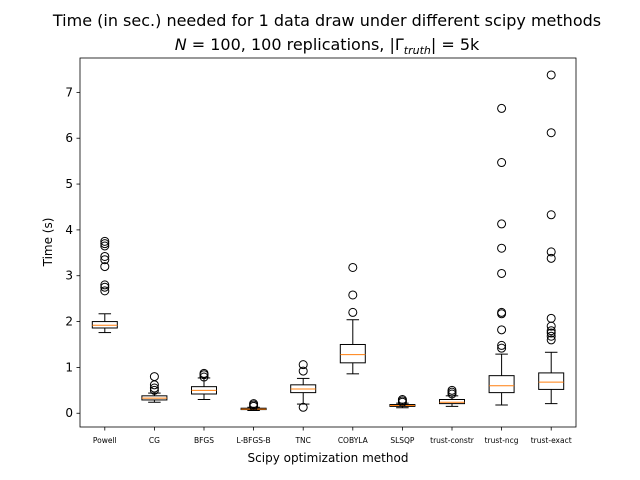 Image resolution: width=640 pixels, height=480 pixels. What do you see at coordinates (551, 440) in the screenshot?
I see `x-tick-label: trust-exact` at bounding box center [551, 440].